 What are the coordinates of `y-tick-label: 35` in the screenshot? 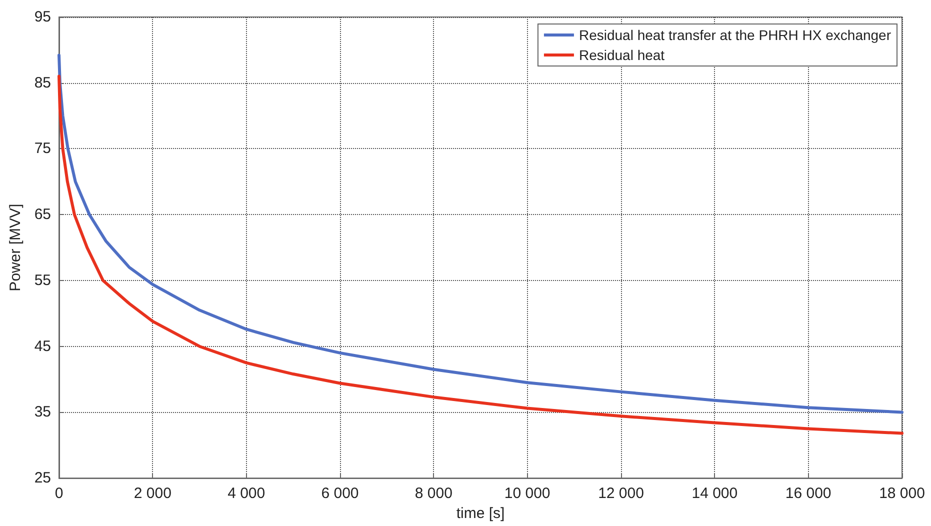 It's located at (42, 412).